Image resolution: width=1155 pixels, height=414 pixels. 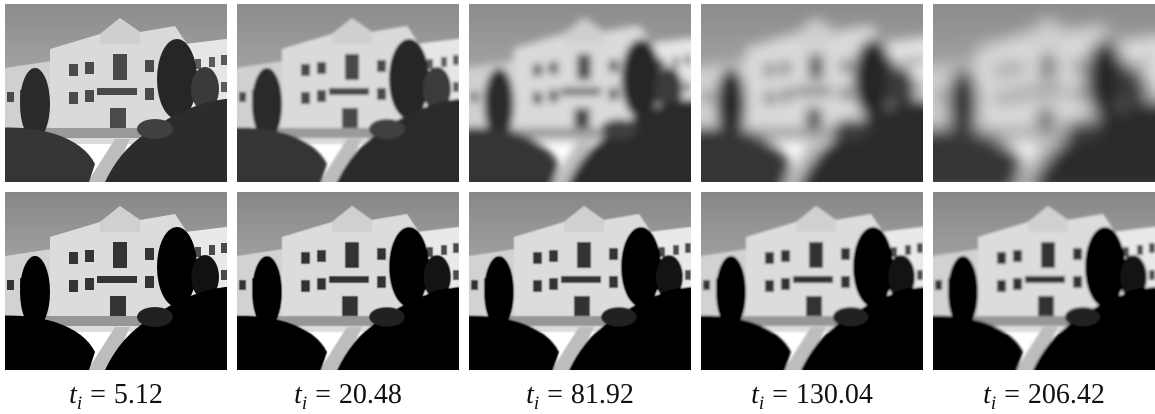 I want to click on label-value: 206.42, so click(x=1066, y=394).